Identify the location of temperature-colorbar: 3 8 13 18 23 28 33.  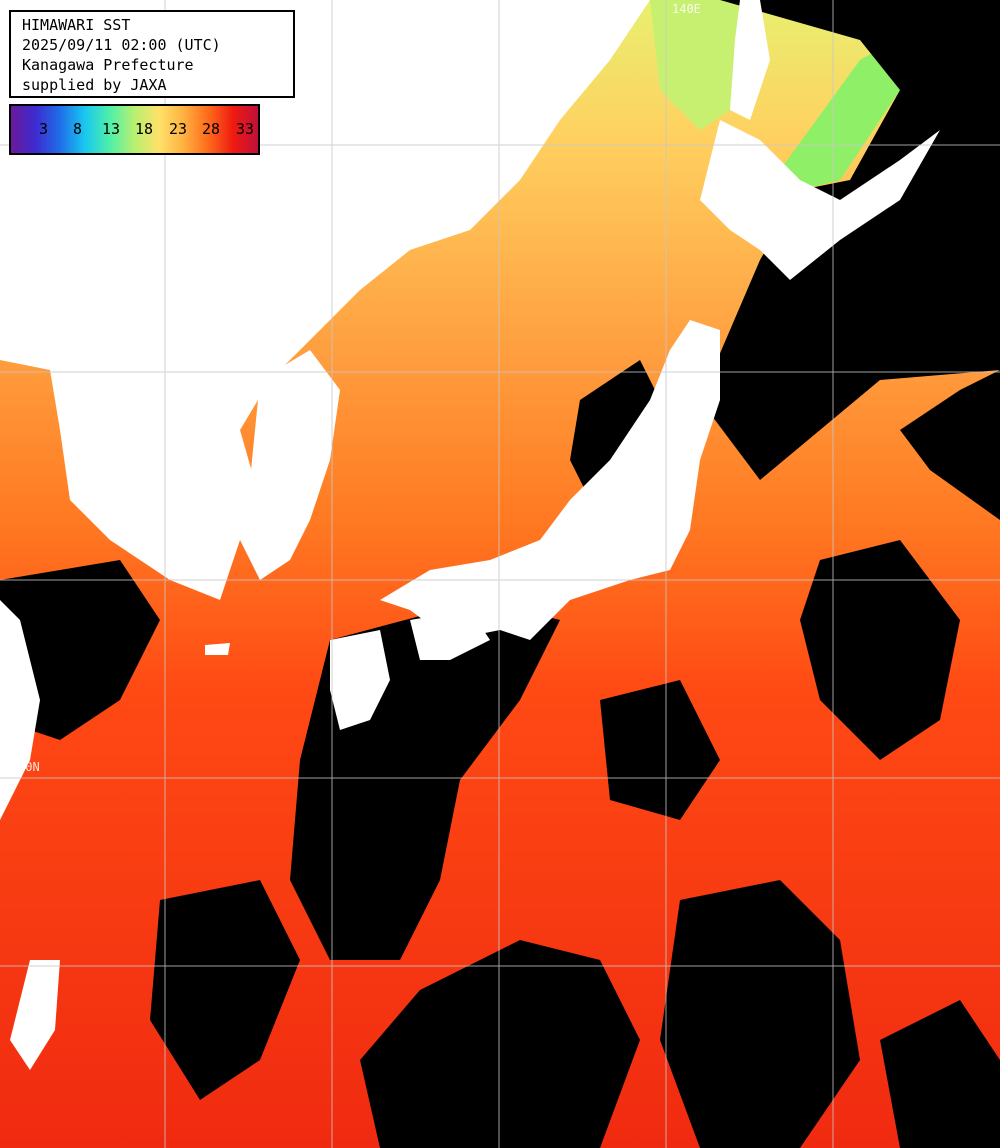
(134, 129).